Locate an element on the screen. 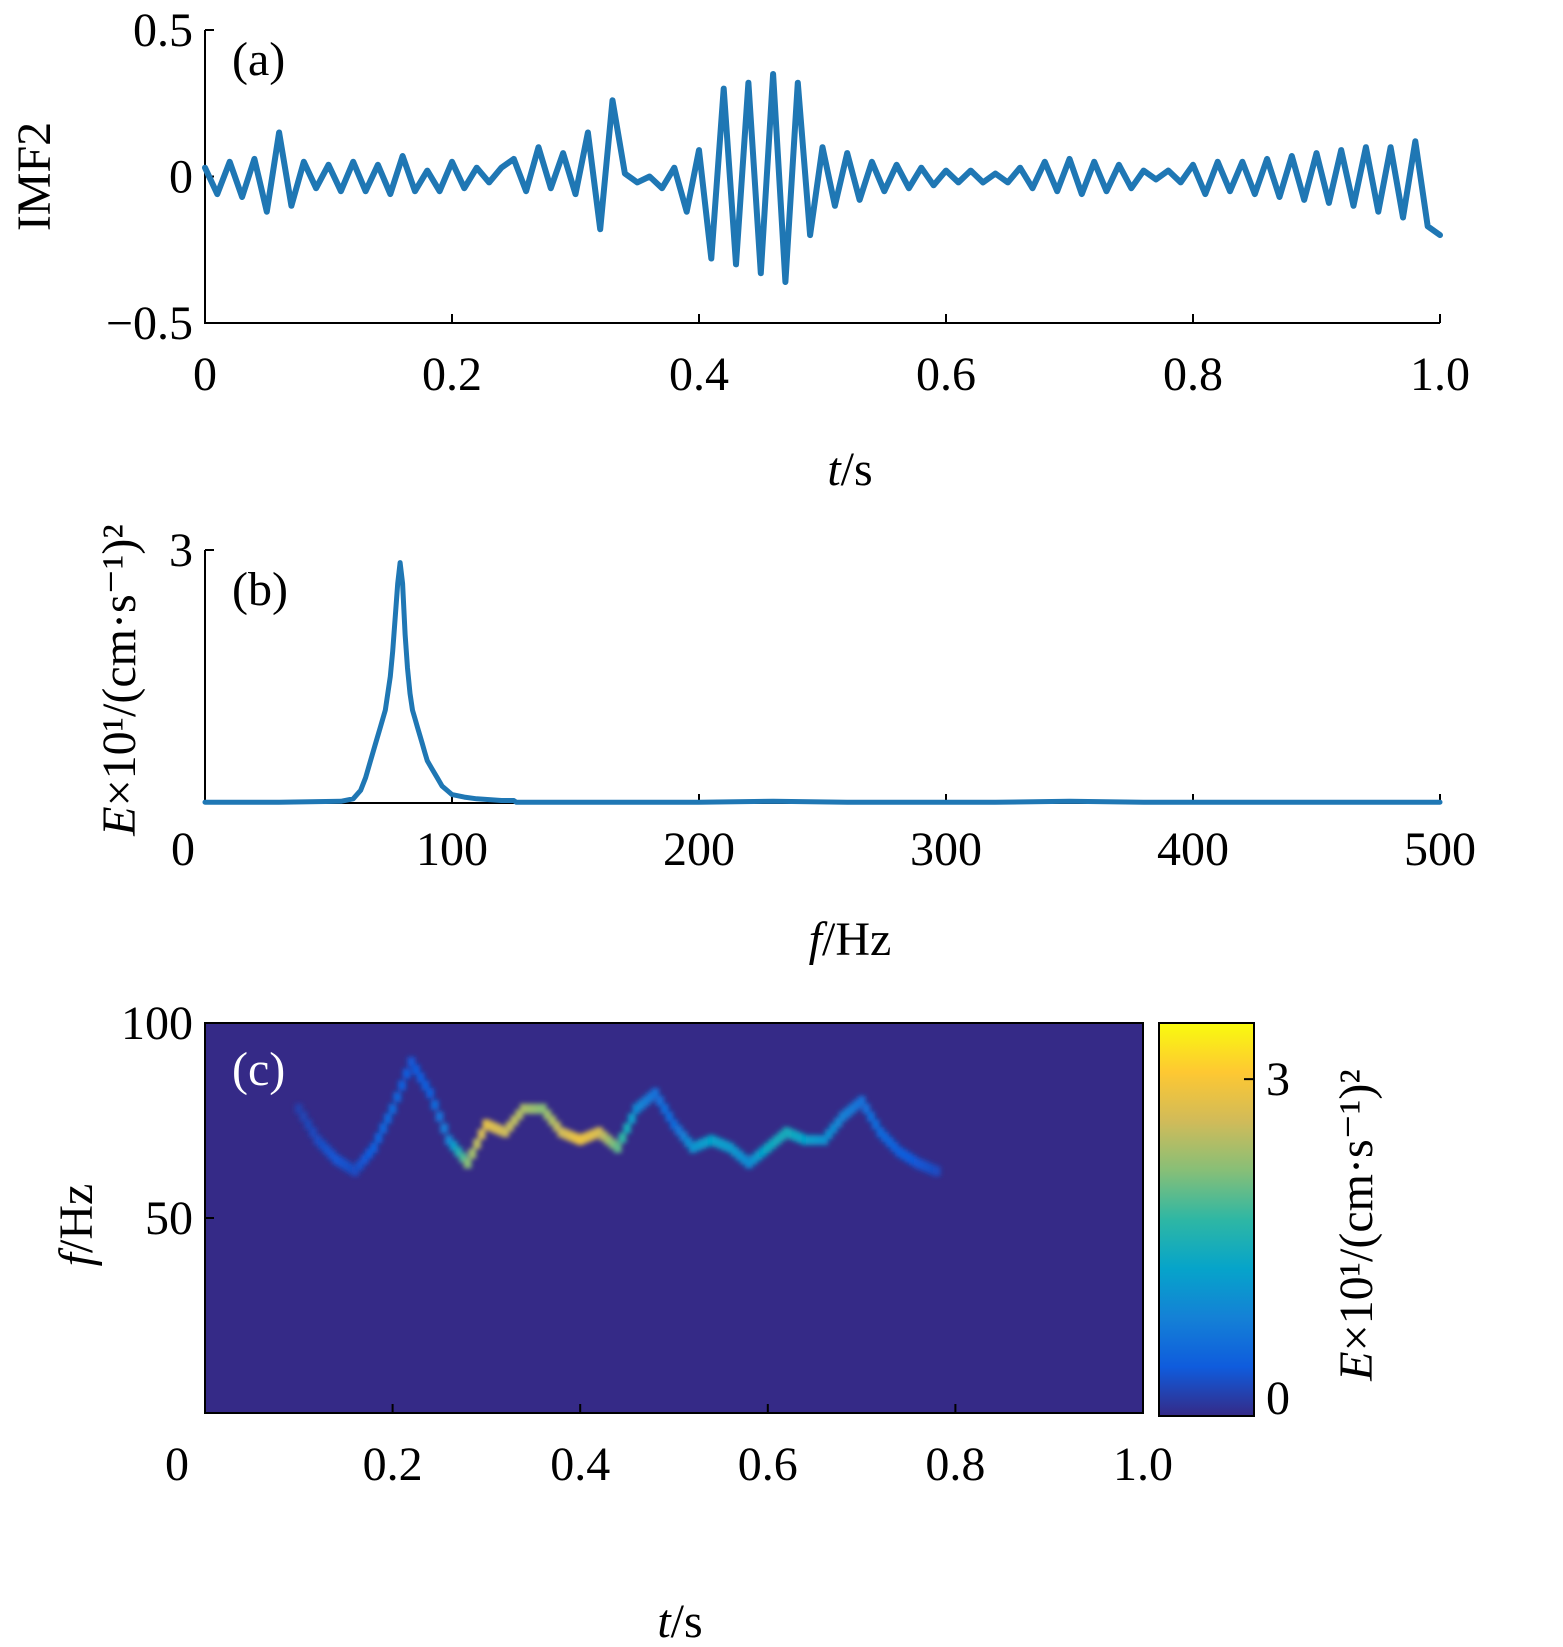  panel-b-xtick-label: 0 is located at coordinates (183, 849).